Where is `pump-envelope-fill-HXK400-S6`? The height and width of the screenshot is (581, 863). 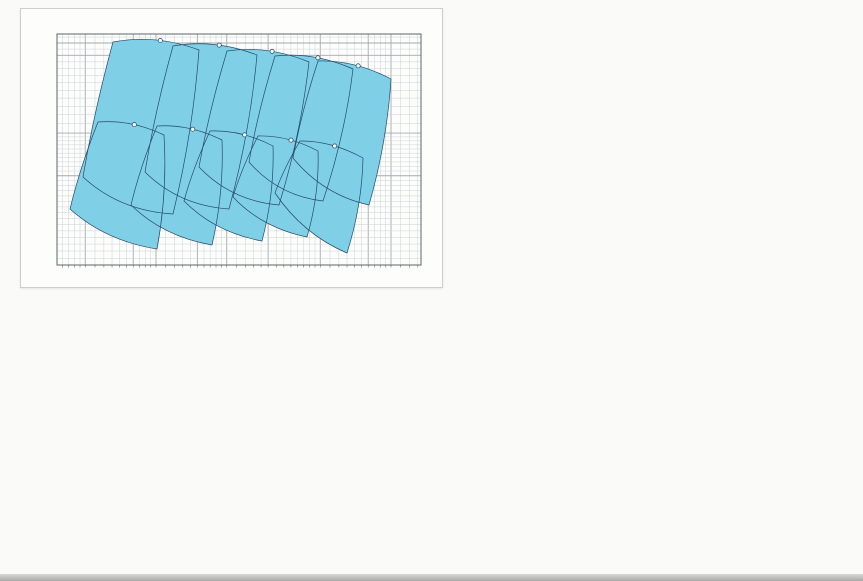 pump-envelope-fill-HXK400-S6 is located at coordinates (319, 196).